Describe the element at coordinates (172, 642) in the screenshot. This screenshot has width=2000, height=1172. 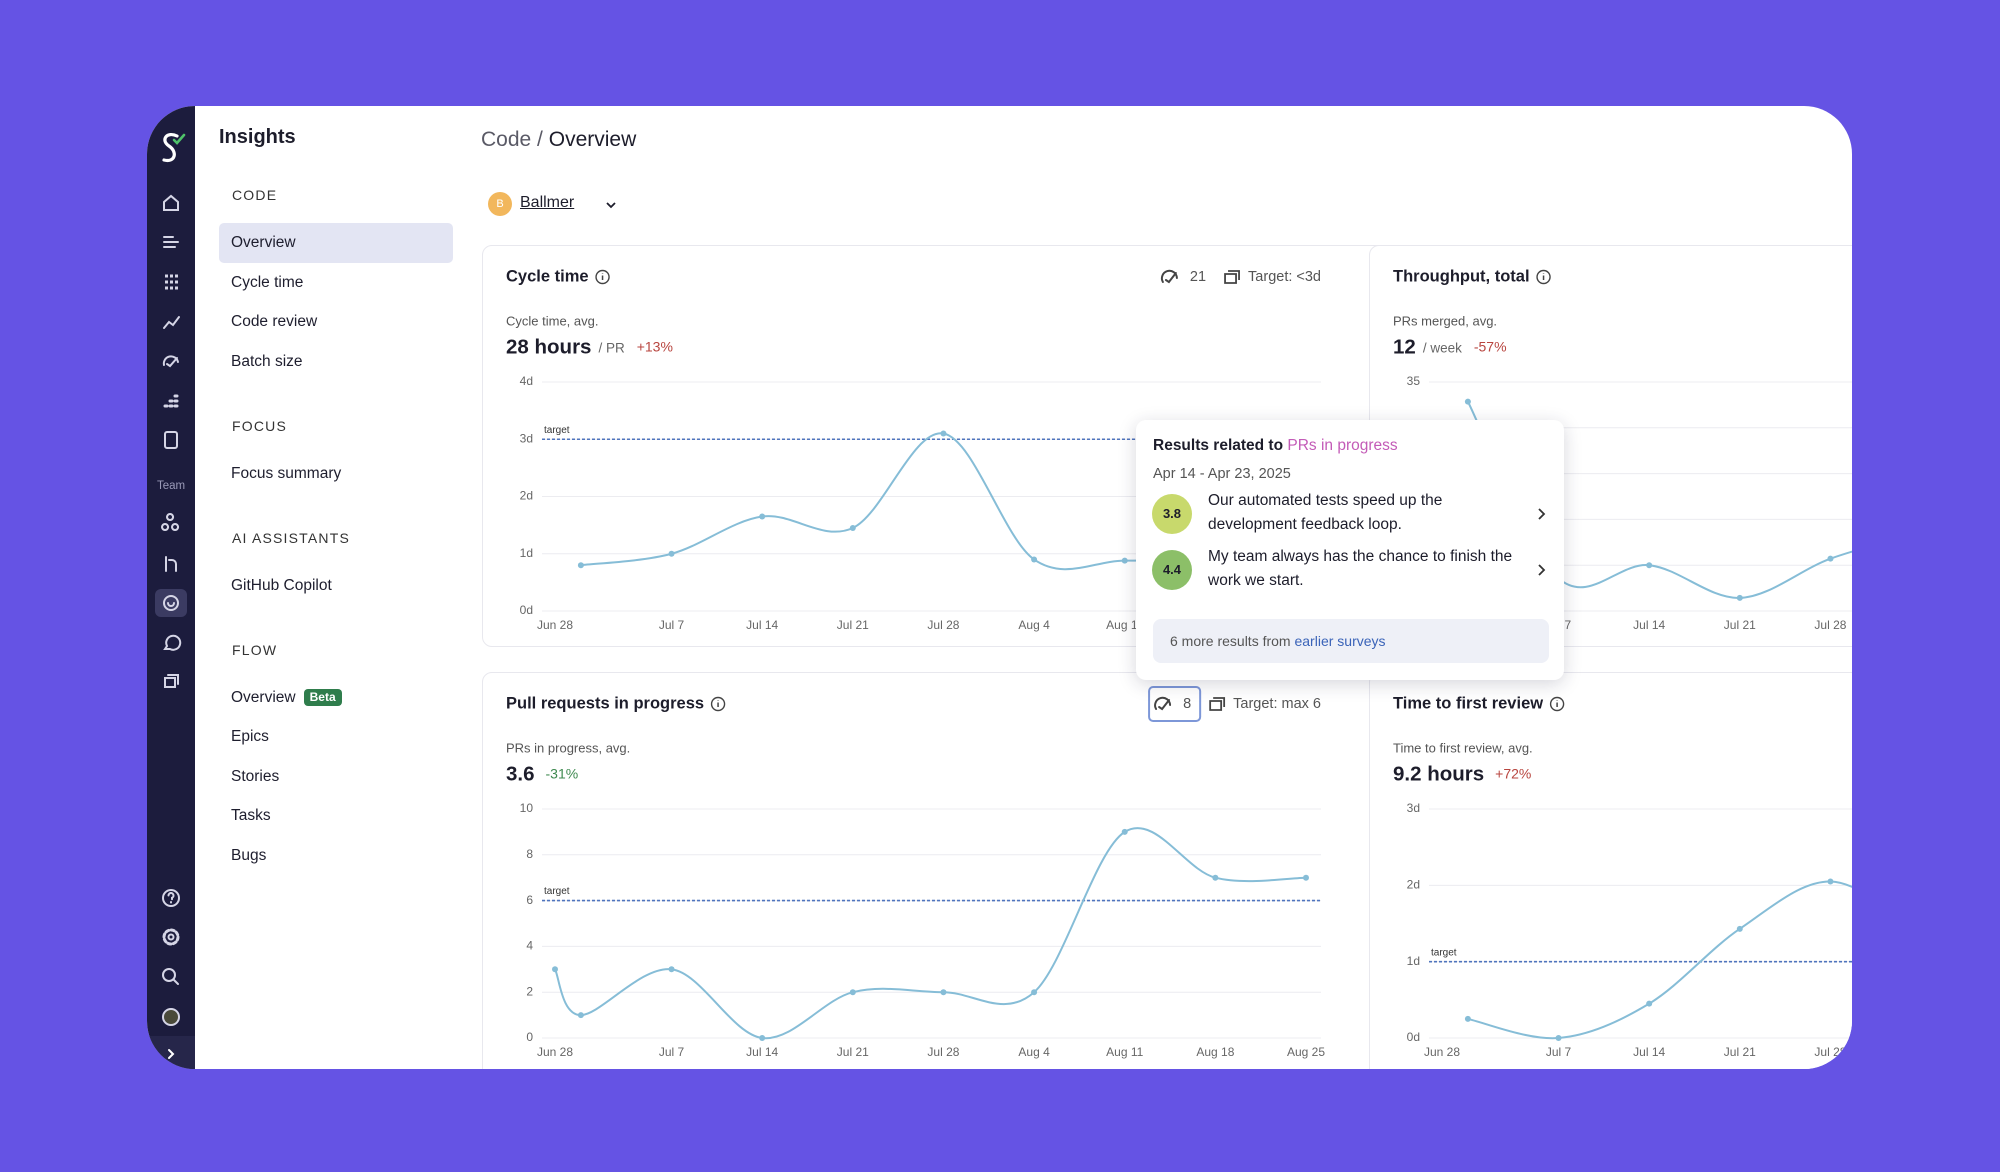
I see `chat-icon` at that location.